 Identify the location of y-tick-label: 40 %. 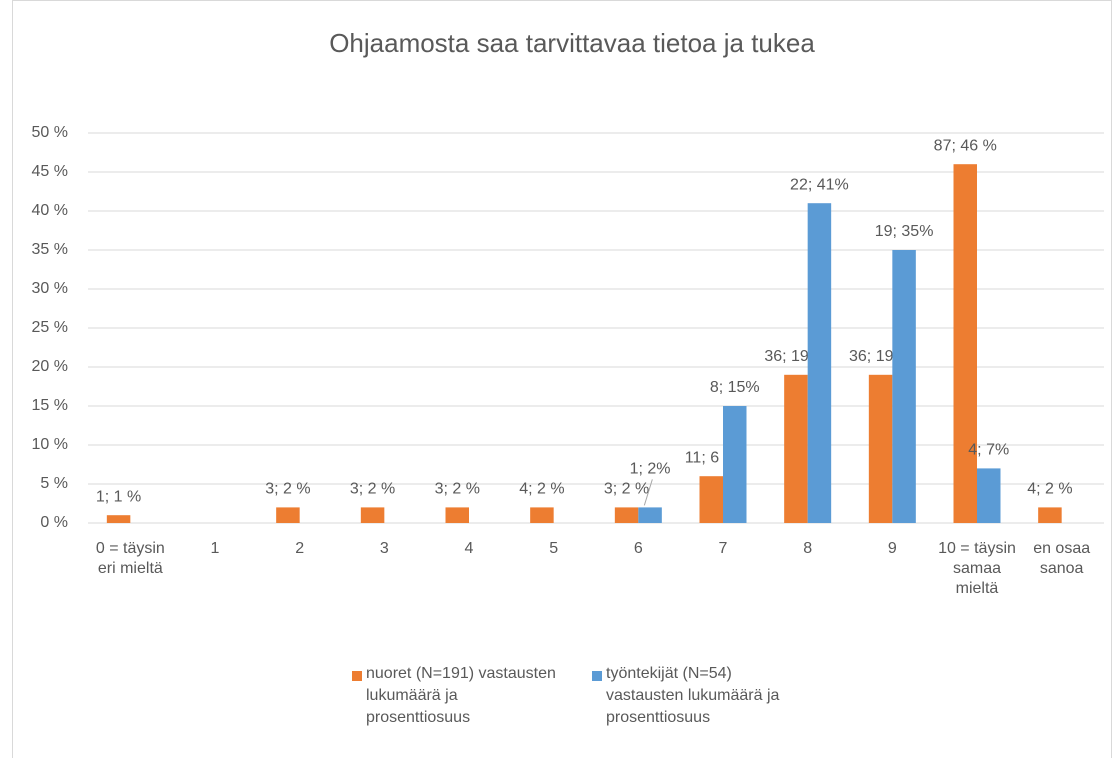
(50, 210).